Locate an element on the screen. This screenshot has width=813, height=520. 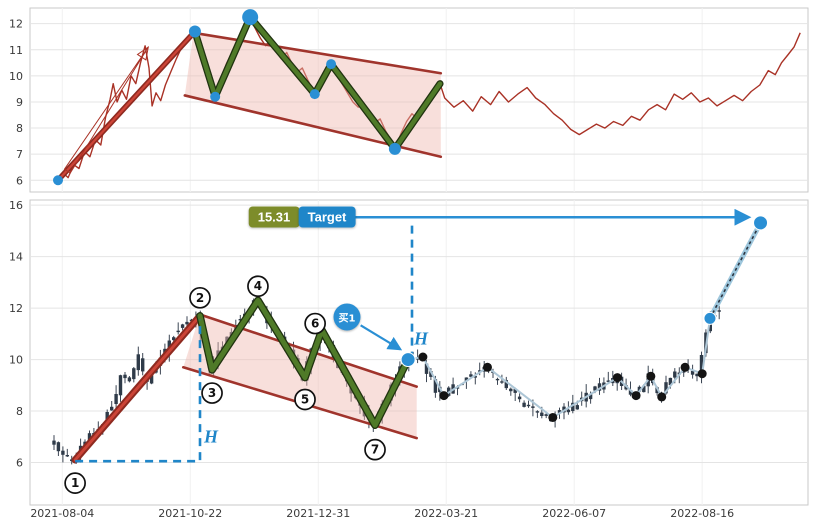
wave-number: 6 is located at coordinates (315, 324).